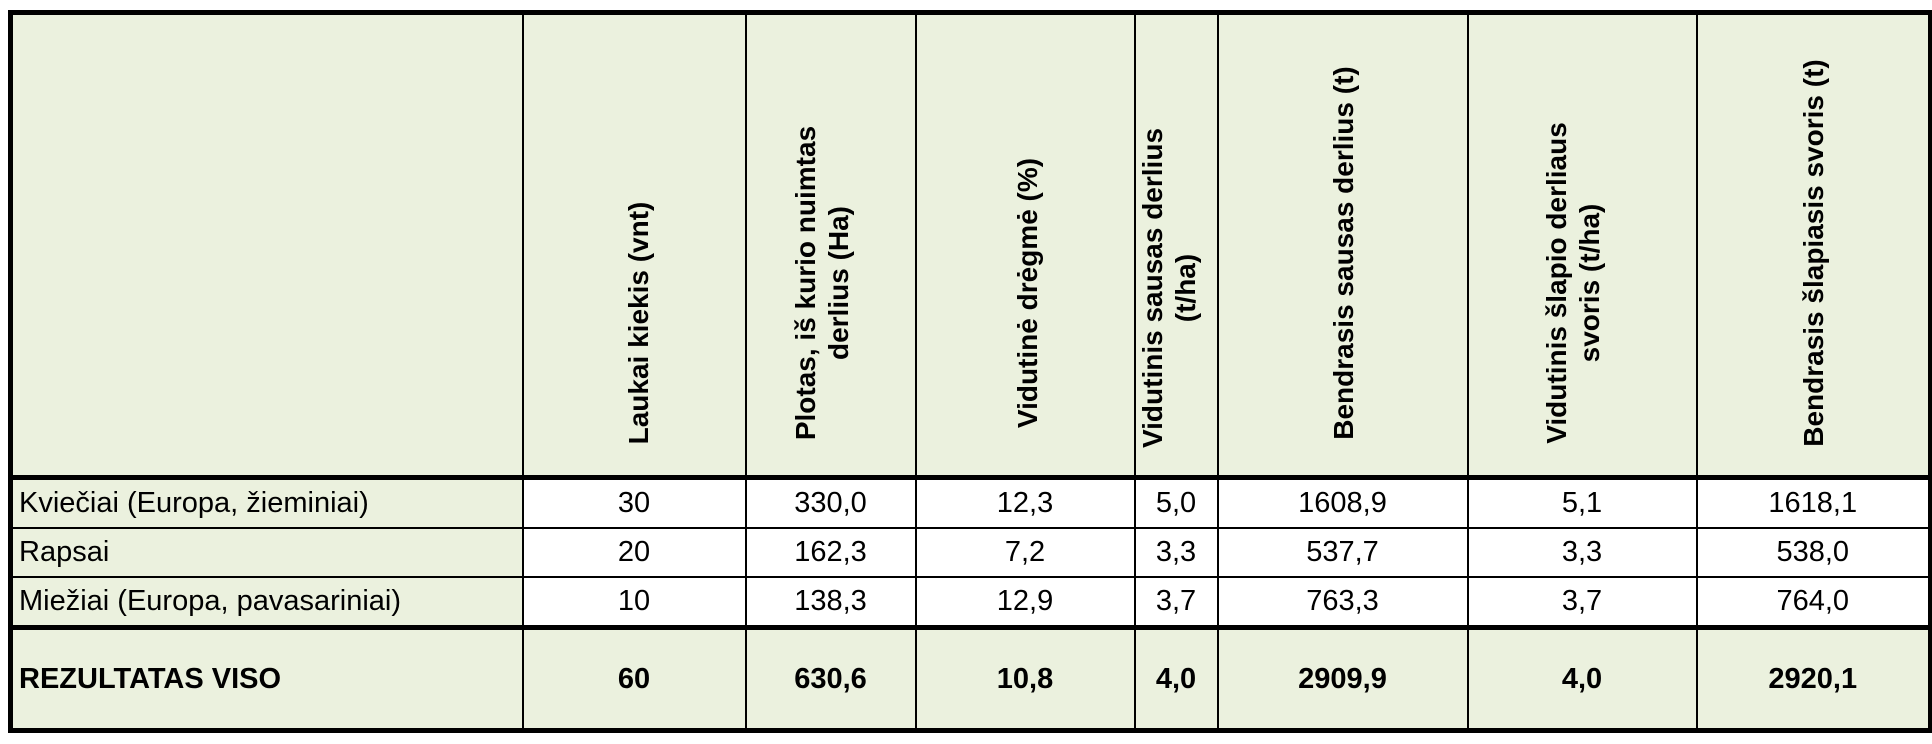  I want to click on header-avg-moisture-label: Vidutinė drėgmė (%), so click(1027, 293).